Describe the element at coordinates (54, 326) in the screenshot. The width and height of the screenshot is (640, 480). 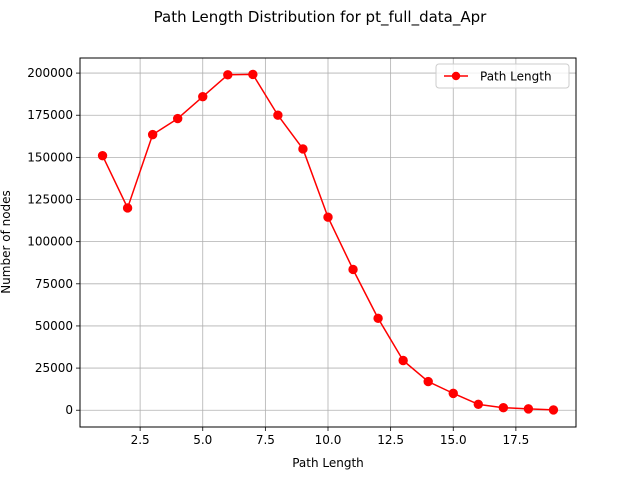
I see `y-tick-label: 50000` at that location.